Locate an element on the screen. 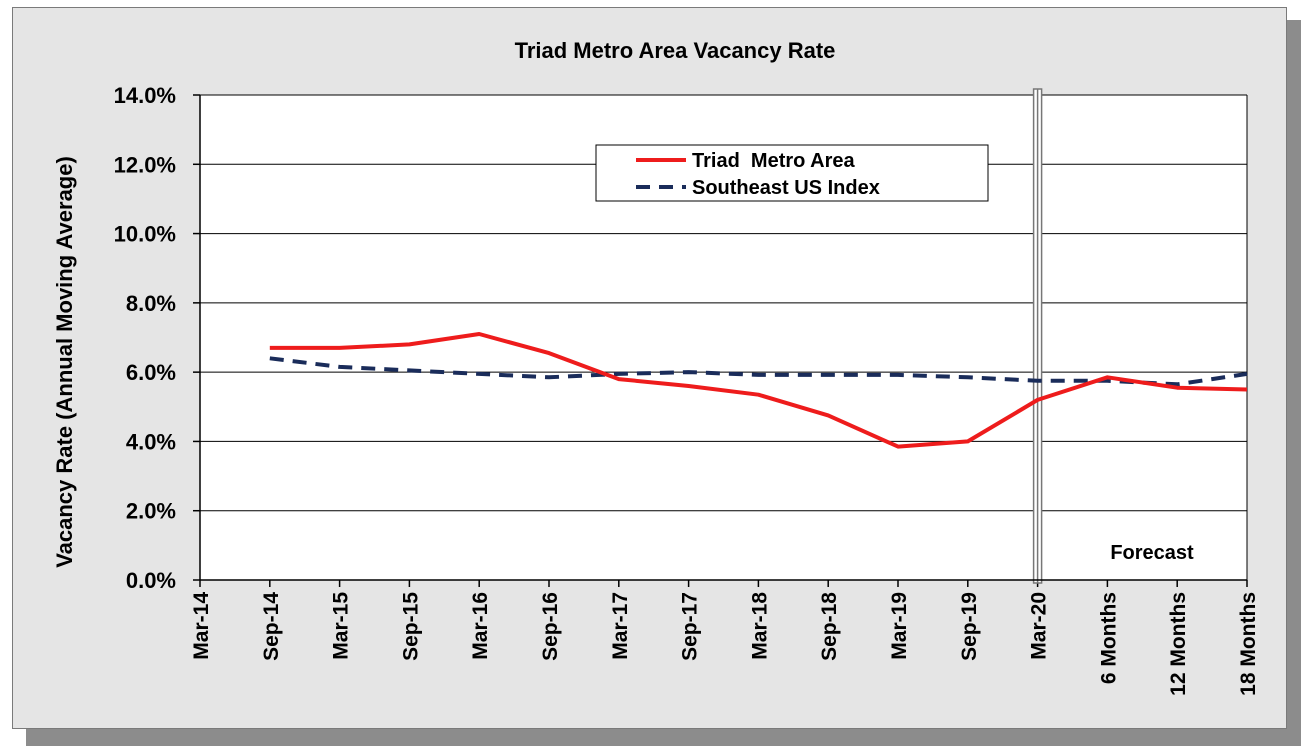  x-tick-label: Mar-14 is located at coordinates (201, 626).